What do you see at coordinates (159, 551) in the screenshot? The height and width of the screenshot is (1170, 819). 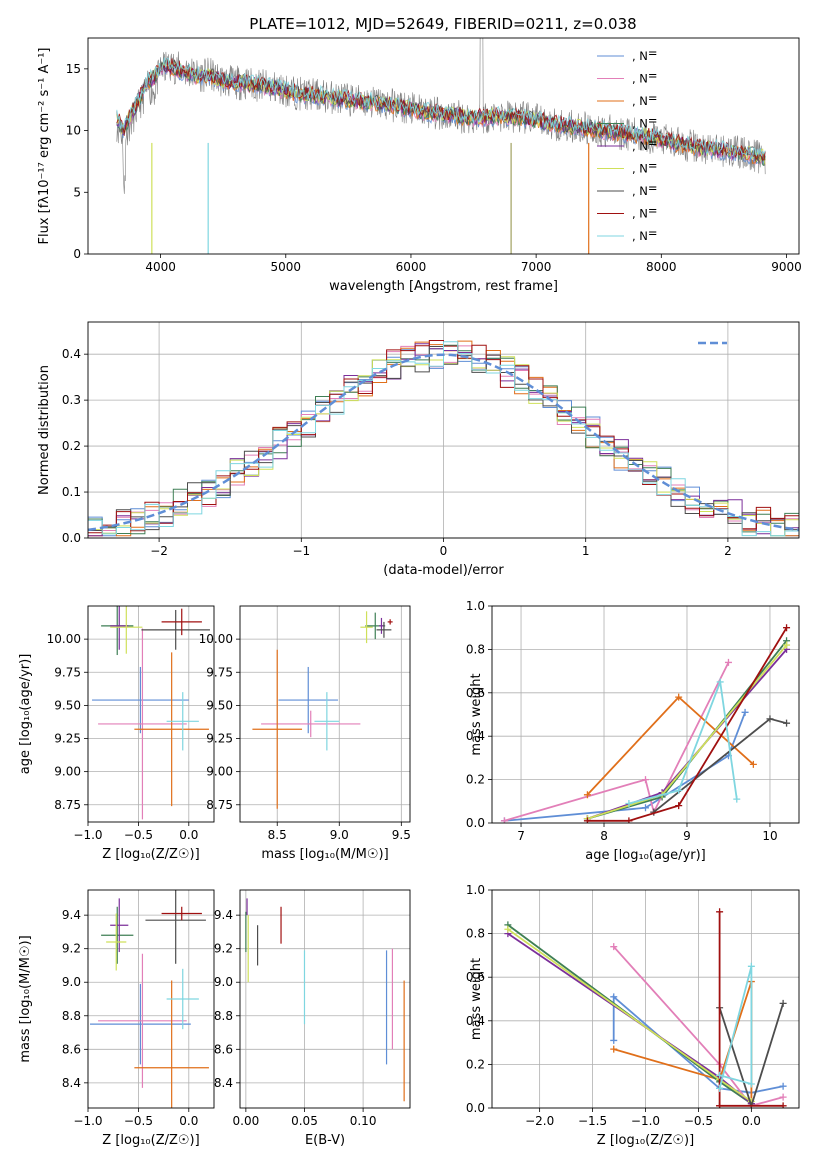 I see `x-tick-label: −2` at bounding box center [159, 551].